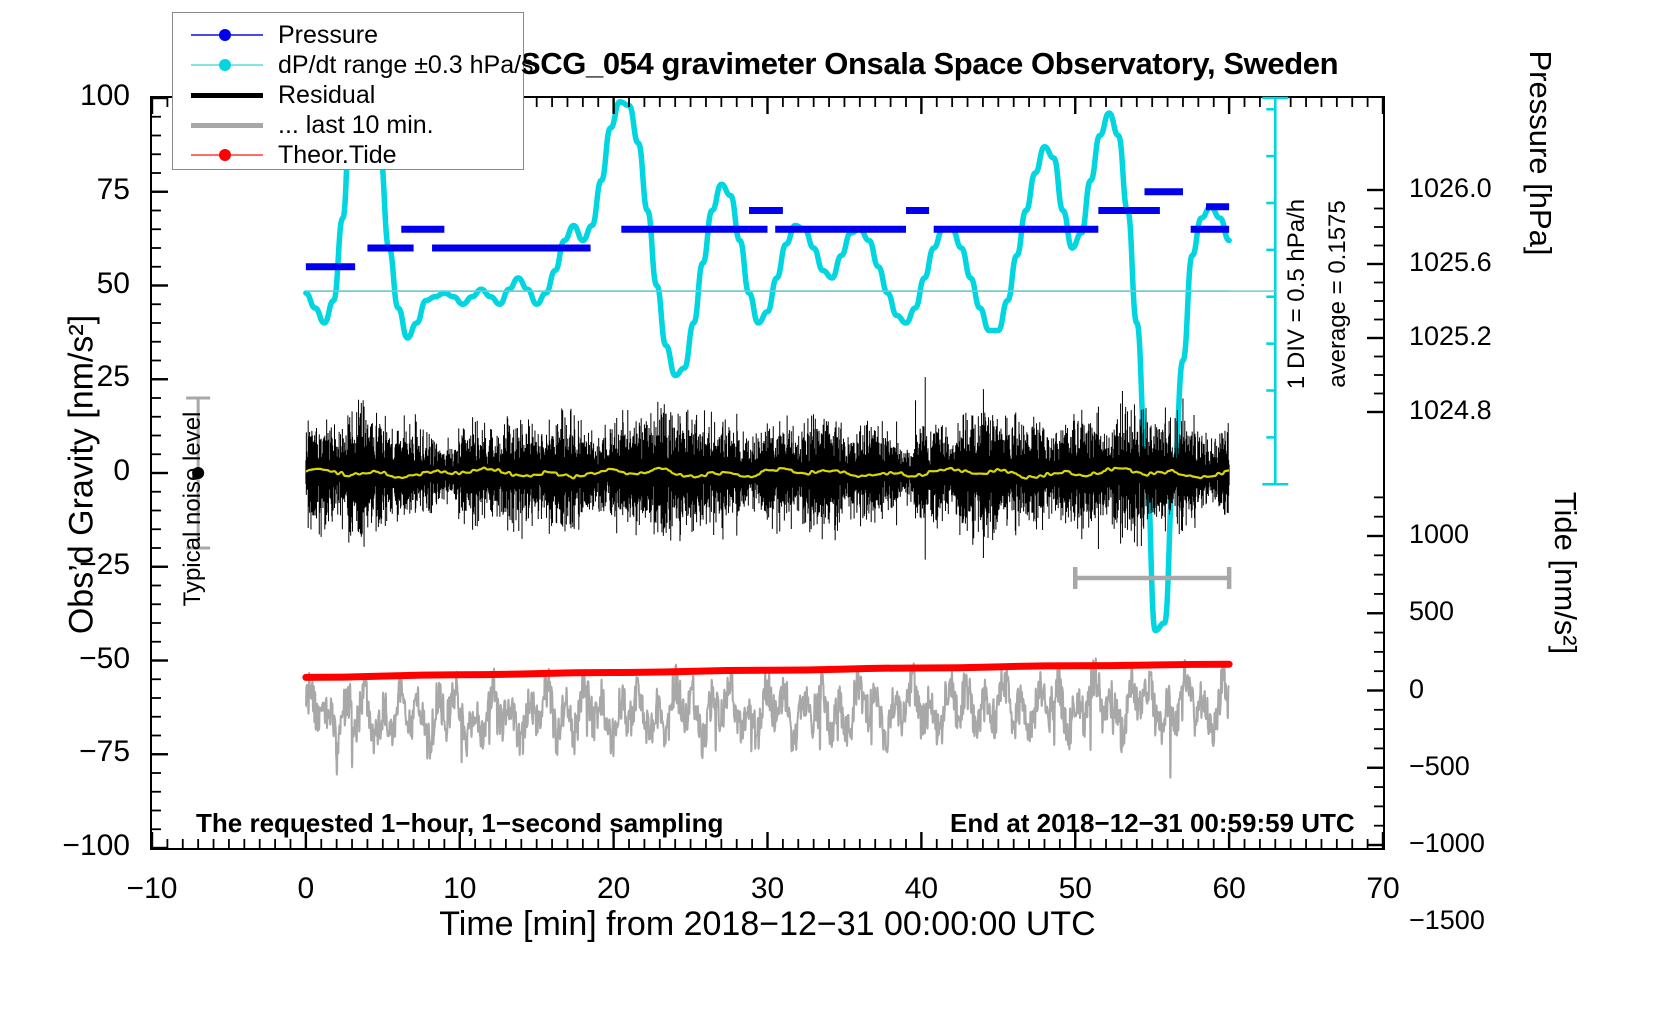 The height and width of the screenshot is (1020, 1676). What do you see at coordinates (1383, 888) in the screenshot?
I see `x-tick-label-70: 70` at bounding box center [1383, 888].